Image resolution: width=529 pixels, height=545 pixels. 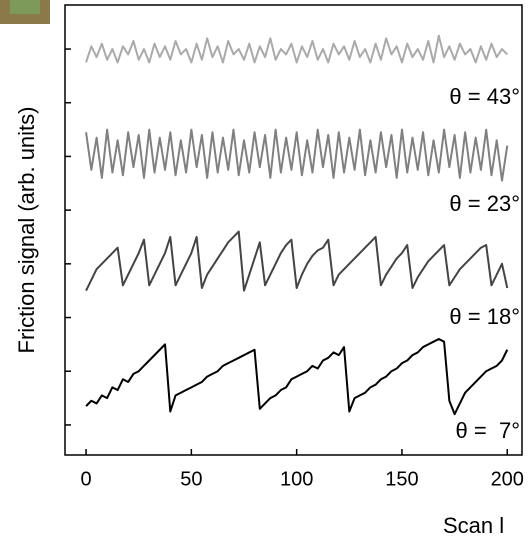 I want to click on image-fragment, so click(x=25, y=7).